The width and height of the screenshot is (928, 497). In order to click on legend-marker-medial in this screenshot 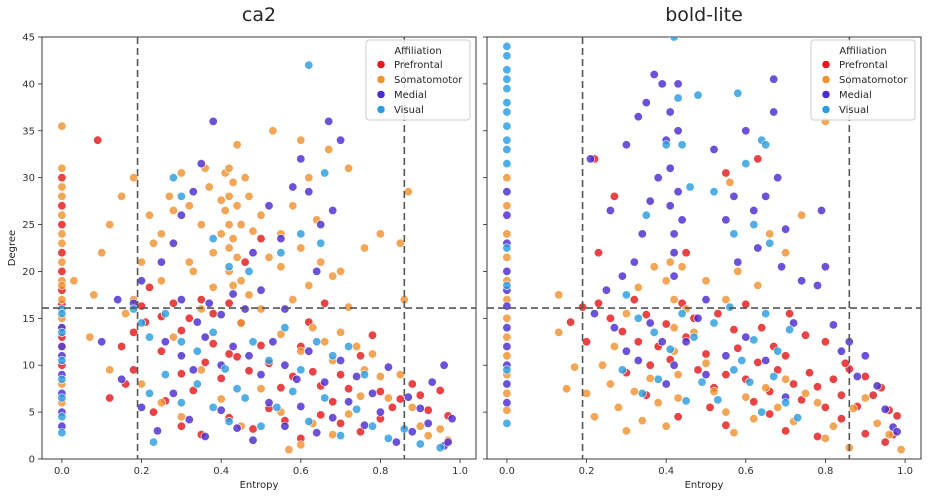, I will do `click(826, 94)`.